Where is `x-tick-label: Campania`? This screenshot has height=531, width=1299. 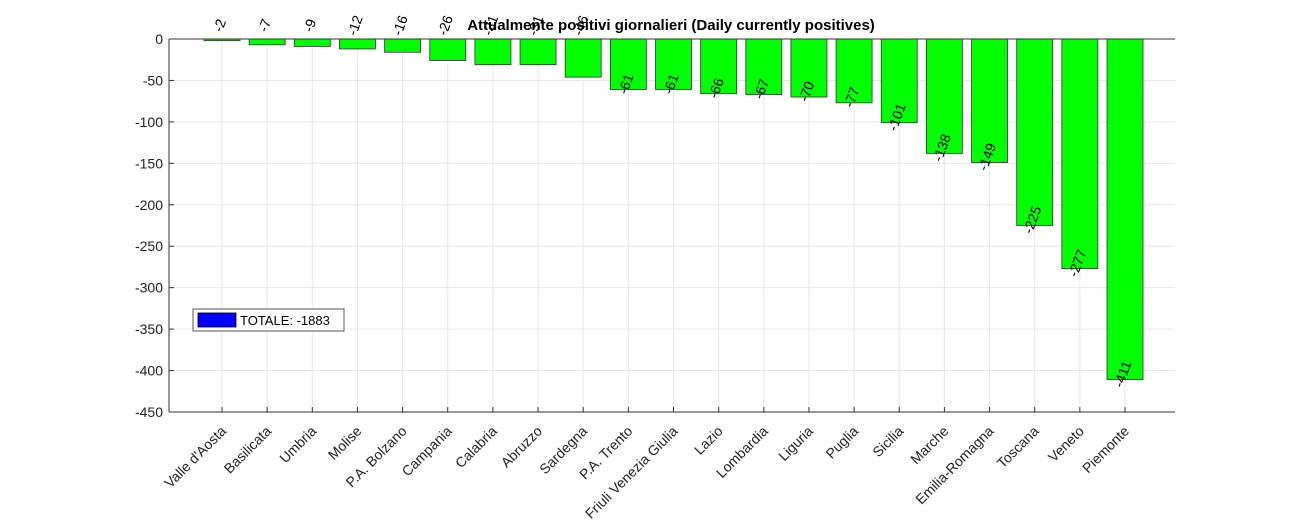
x-tick-label: Campania is located at coordinates (426, 451).